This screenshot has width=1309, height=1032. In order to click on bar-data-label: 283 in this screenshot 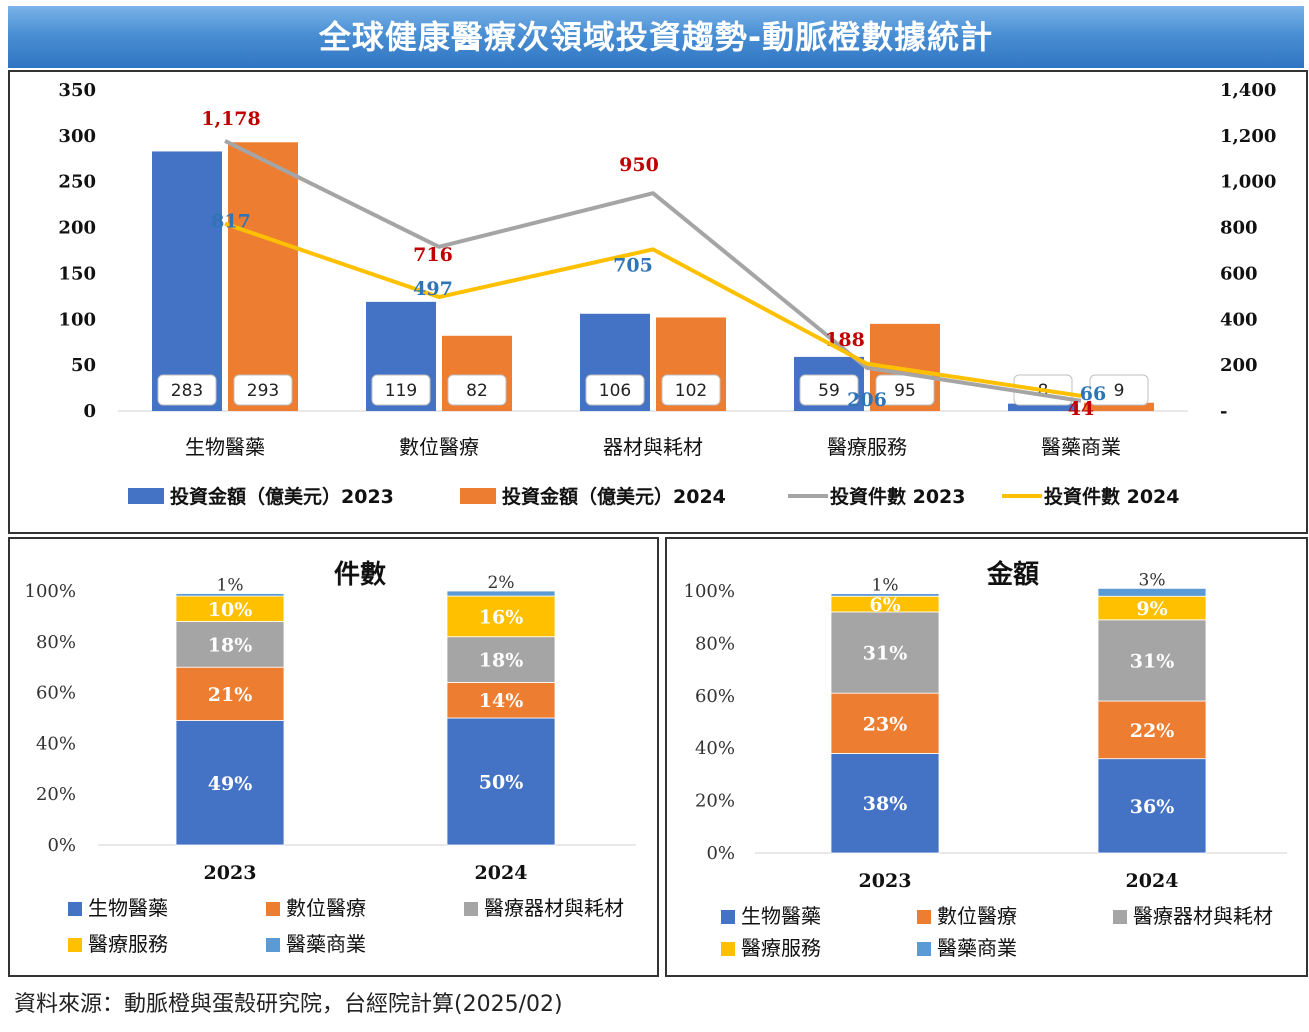, I will do `click(187, 391)`.